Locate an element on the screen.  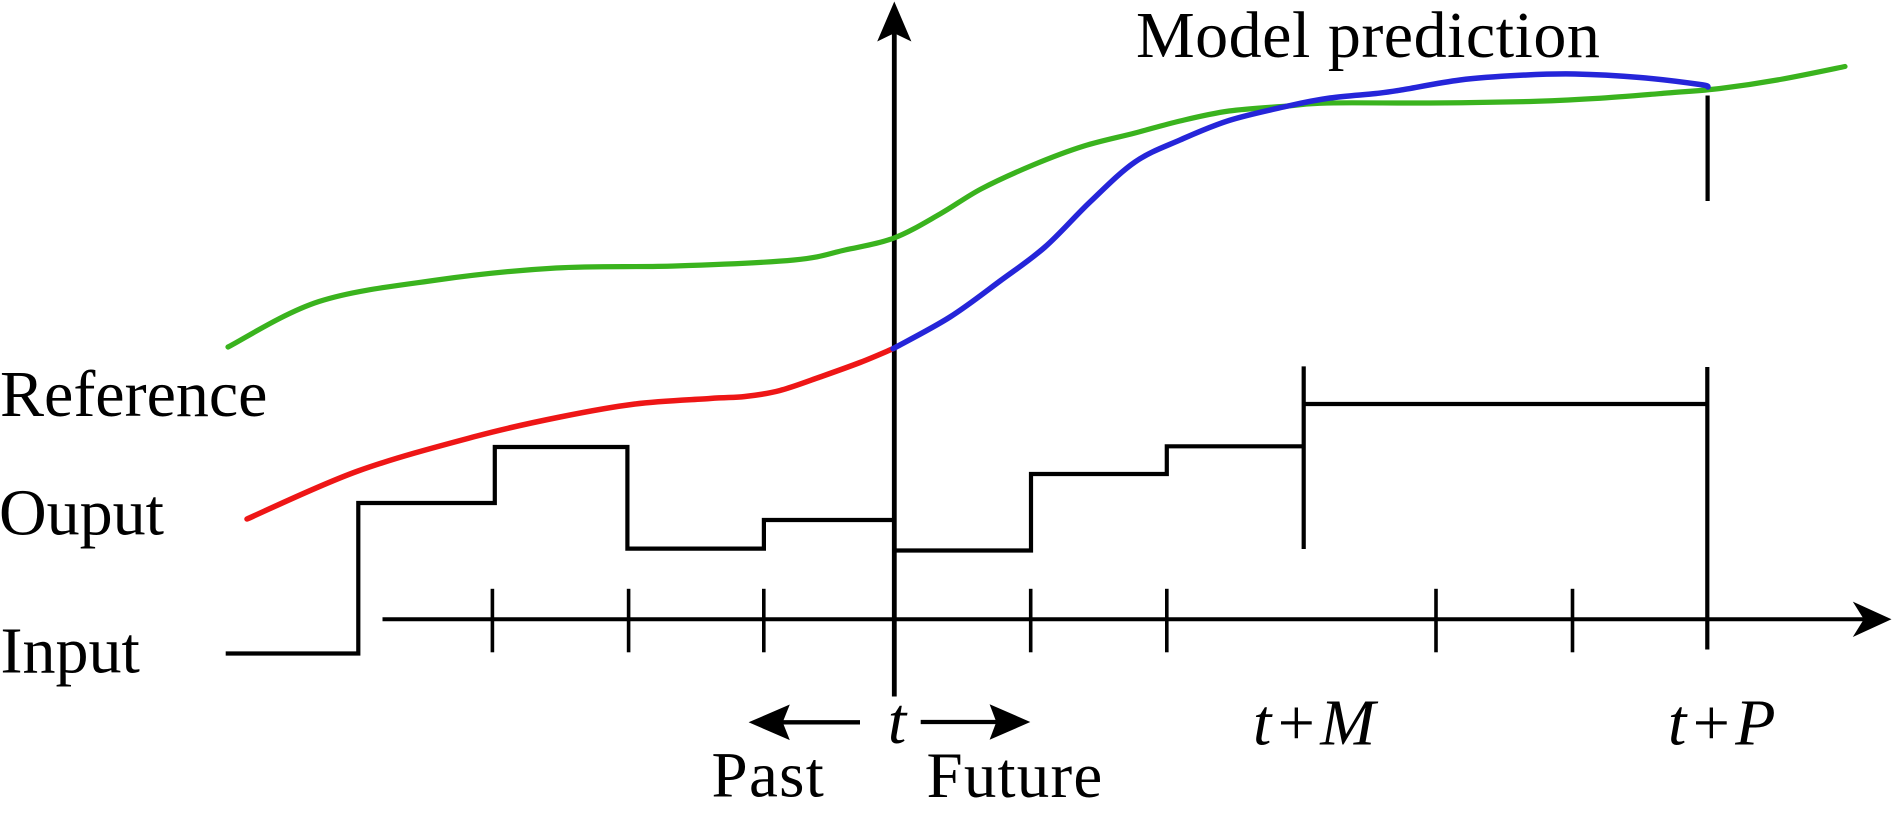
svg-text: Ouput is located at coordinates (82, 513).